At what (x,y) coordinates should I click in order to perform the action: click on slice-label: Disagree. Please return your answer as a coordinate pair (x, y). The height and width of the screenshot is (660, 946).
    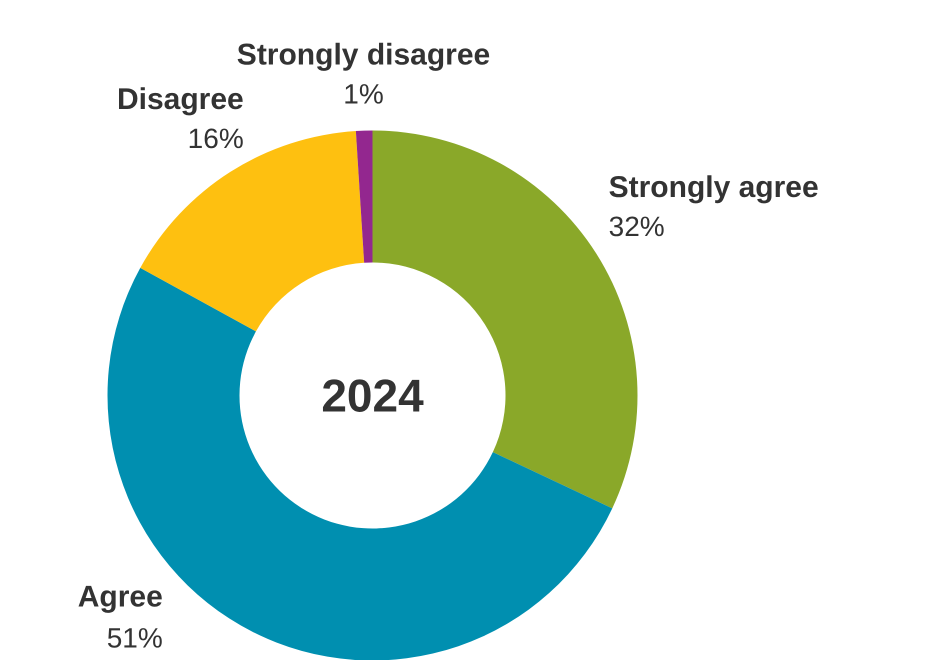
    Looking at the image, I should click on (180, 99).